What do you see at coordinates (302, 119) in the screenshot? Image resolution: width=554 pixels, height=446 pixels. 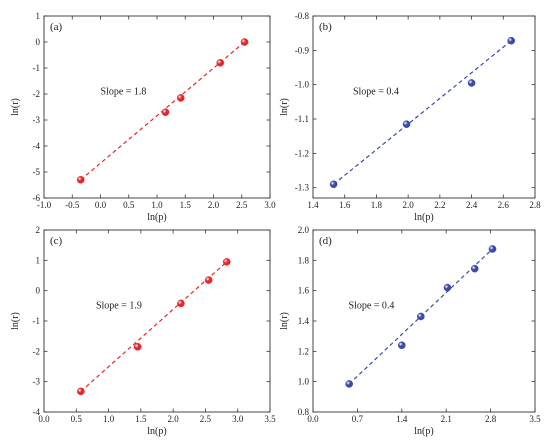 I see `y-tick-label: -1.1` at bounding box center [302, 119].